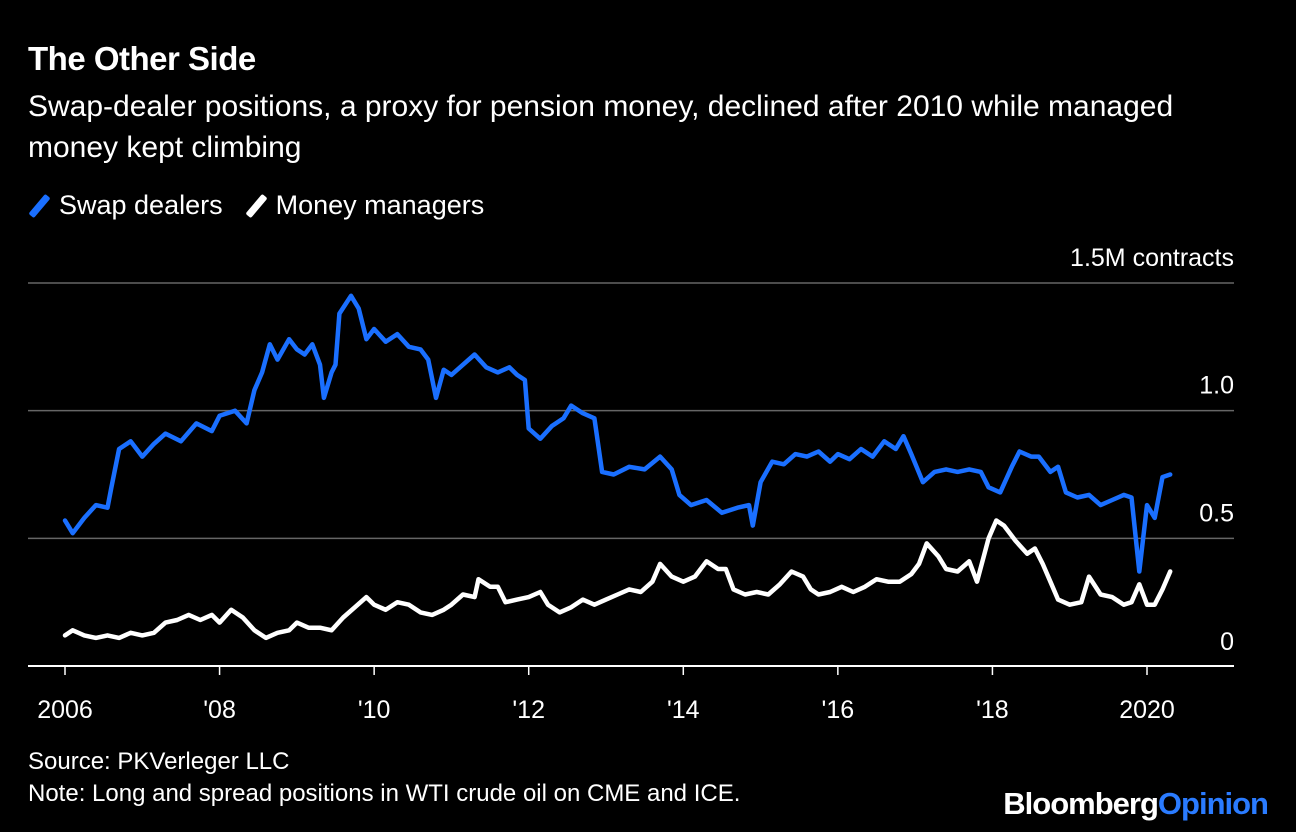  I want to click on series-line-money-managers, so click(617, 579).